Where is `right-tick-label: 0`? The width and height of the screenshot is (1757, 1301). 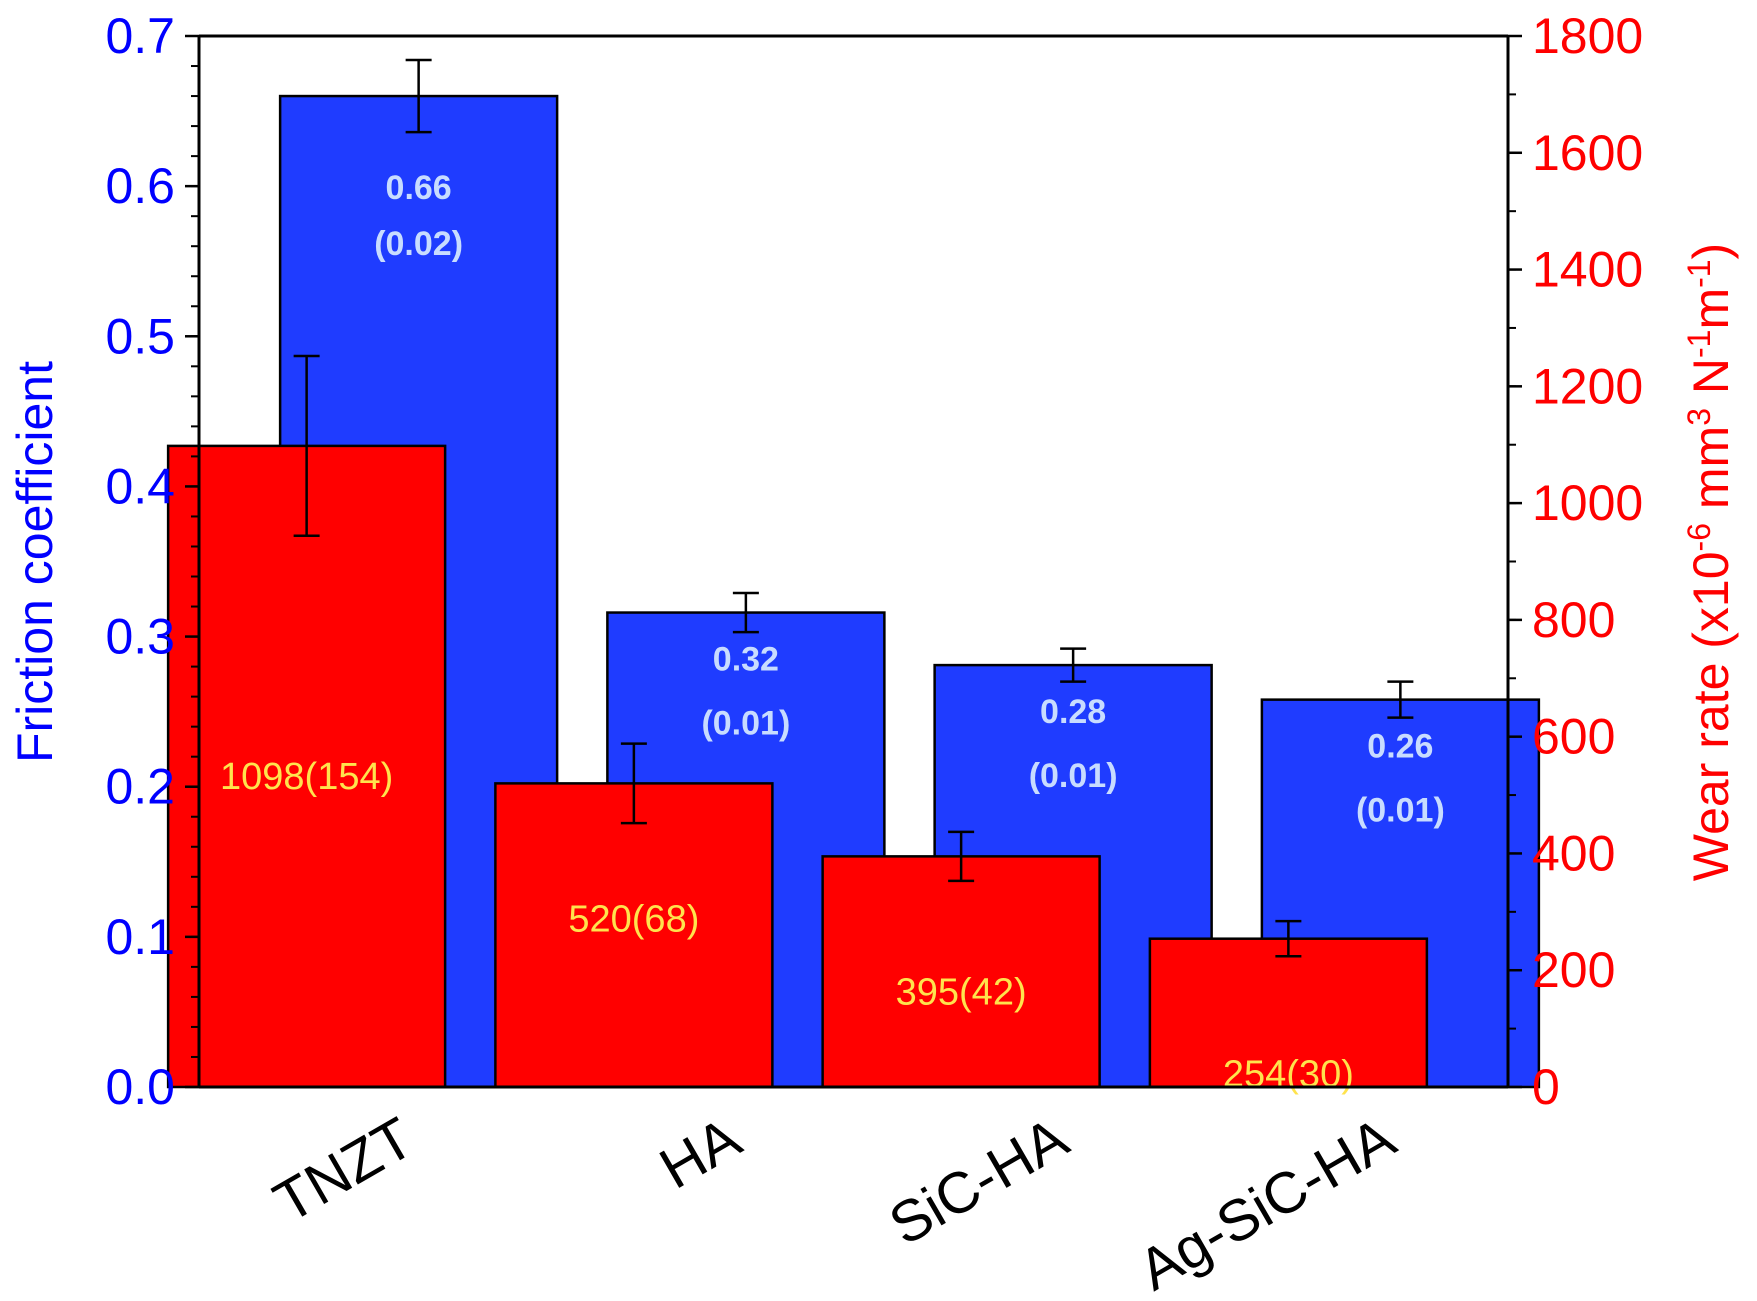 right-tick-label: 0 is located at coordinates (1546, 1087).